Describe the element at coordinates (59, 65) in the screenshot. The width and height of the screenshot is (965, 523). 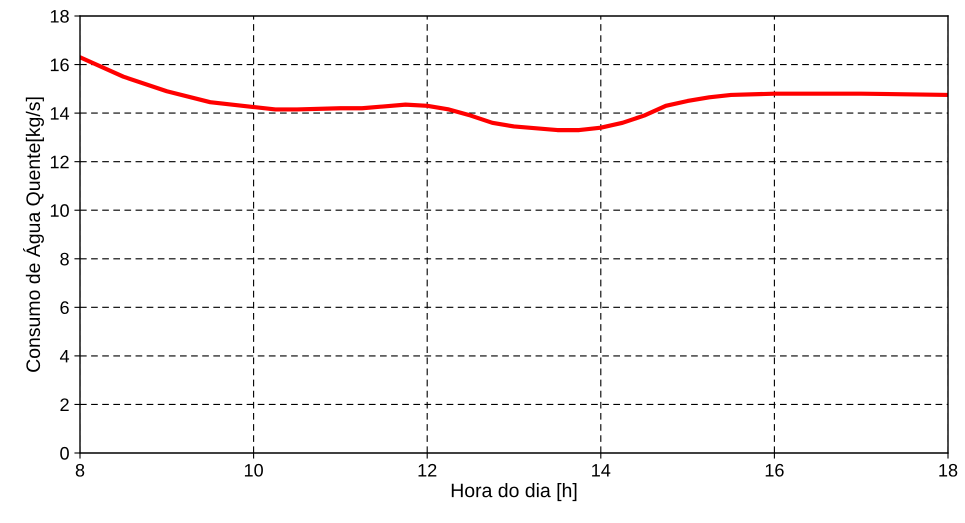
I see `y-tick-label: 16` at that location.